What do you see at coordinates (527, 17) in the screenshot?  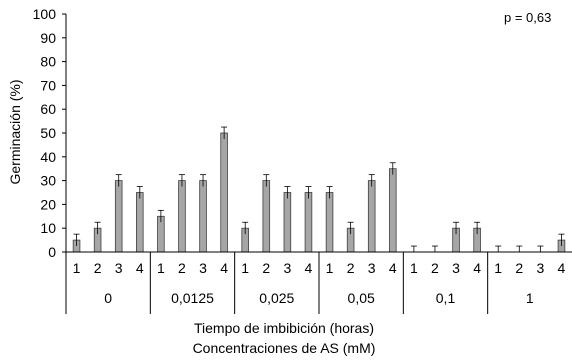 I see `p-value-annotation: p = 0,63` at bounding box center [527, 17].